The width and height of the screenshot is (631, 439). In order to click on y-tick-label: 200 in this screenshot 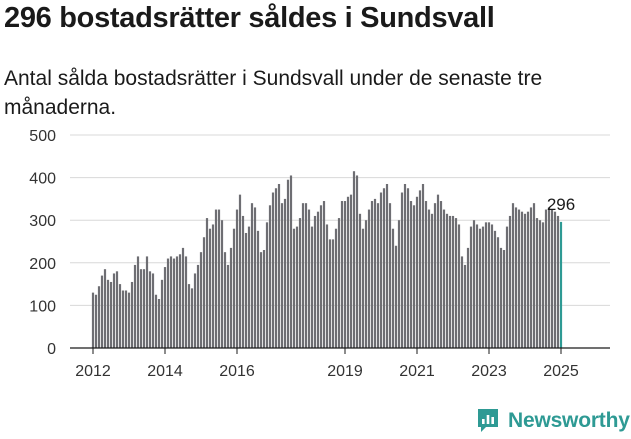, I will do `click(42, 264)`.